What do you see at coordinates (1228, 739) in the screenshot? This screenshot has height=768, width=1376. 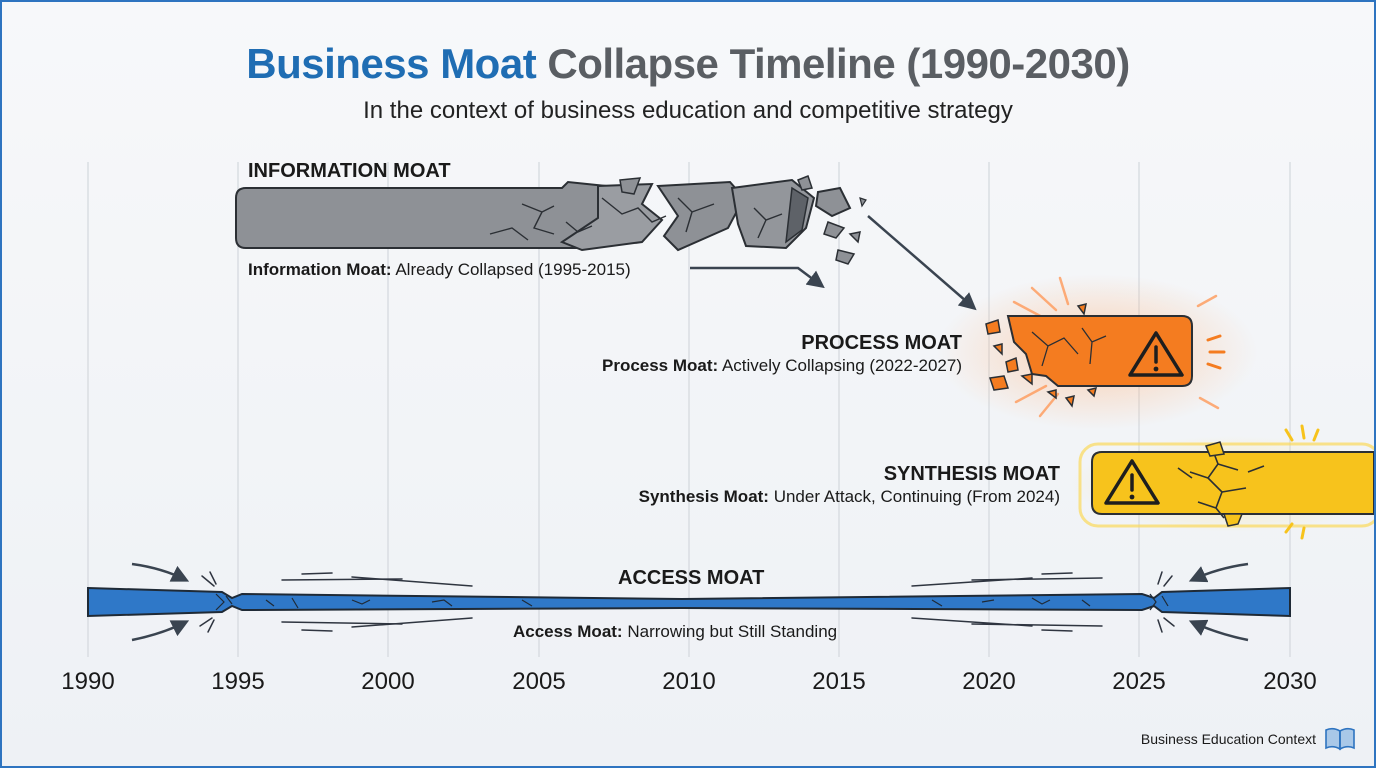 I see `footer-caption: Business Education Context` at bounding box center [1228, 739].